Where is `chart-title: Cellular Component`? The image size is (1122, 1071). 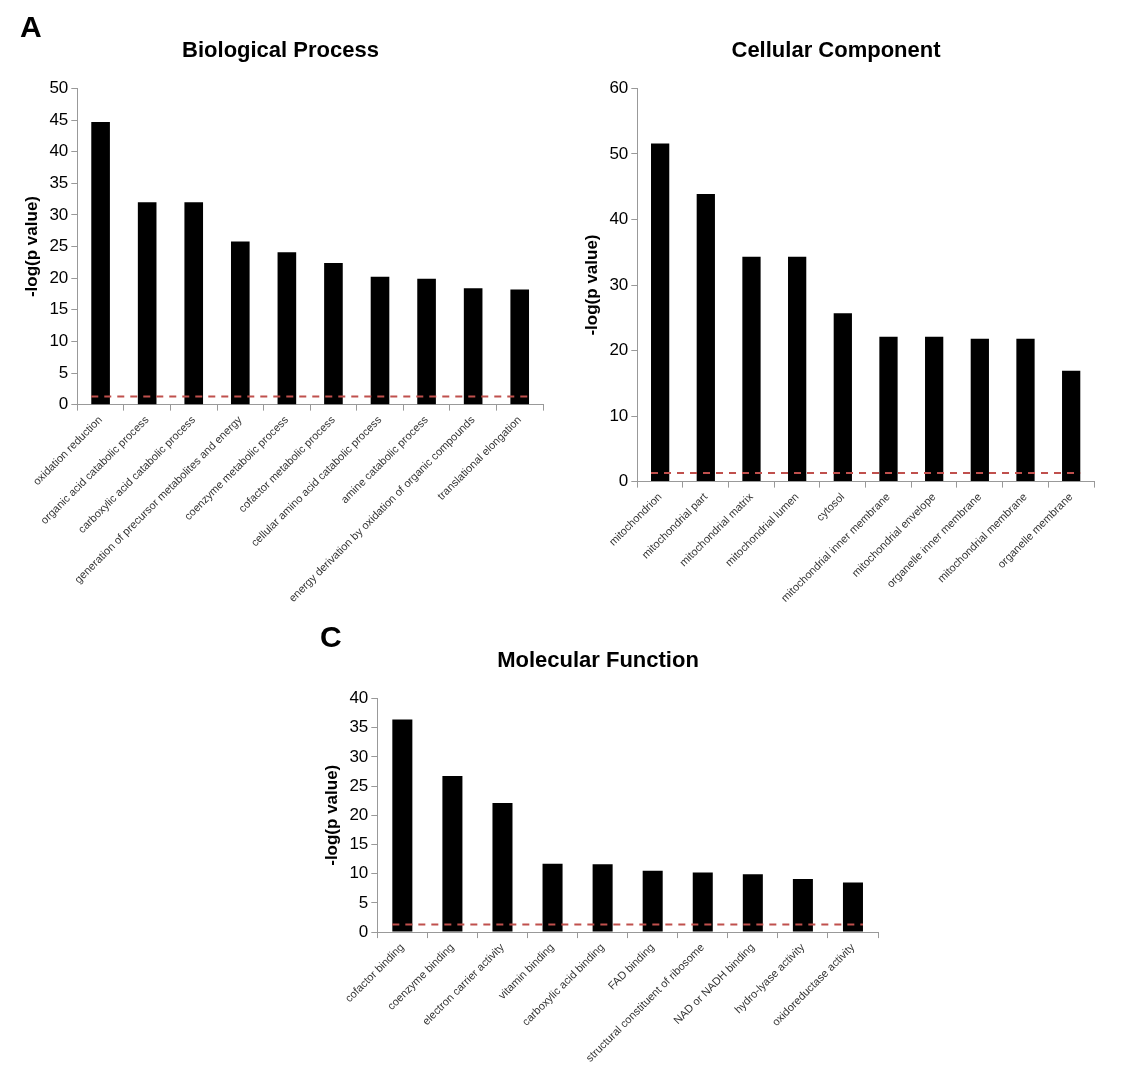 chart-title: Cellular Component is located at coordinates (836, 50).